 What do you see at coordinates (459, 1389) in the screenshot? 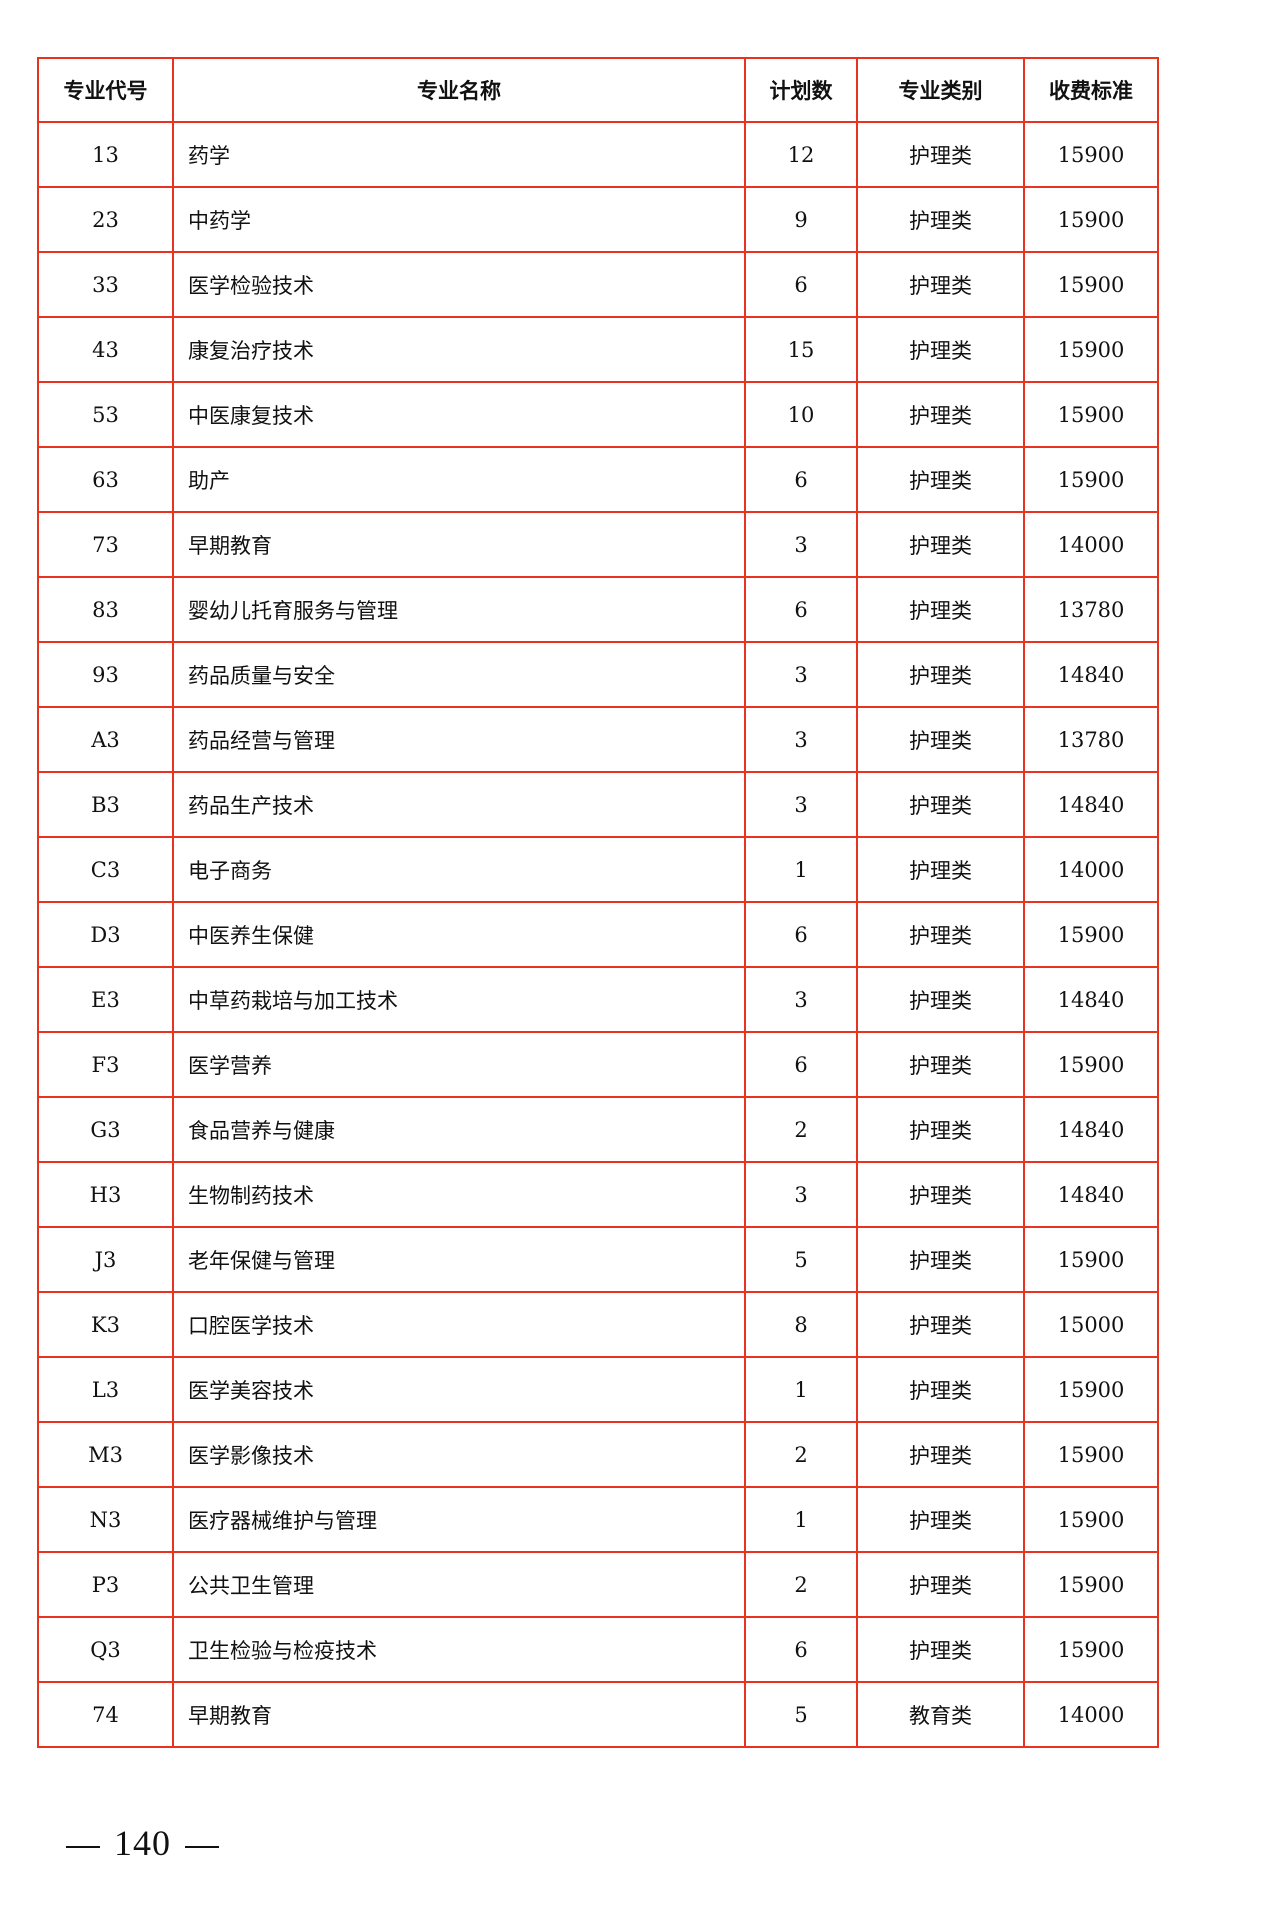
I see `cell-name: 医学美容技术` at bounding box center [459, 1389].